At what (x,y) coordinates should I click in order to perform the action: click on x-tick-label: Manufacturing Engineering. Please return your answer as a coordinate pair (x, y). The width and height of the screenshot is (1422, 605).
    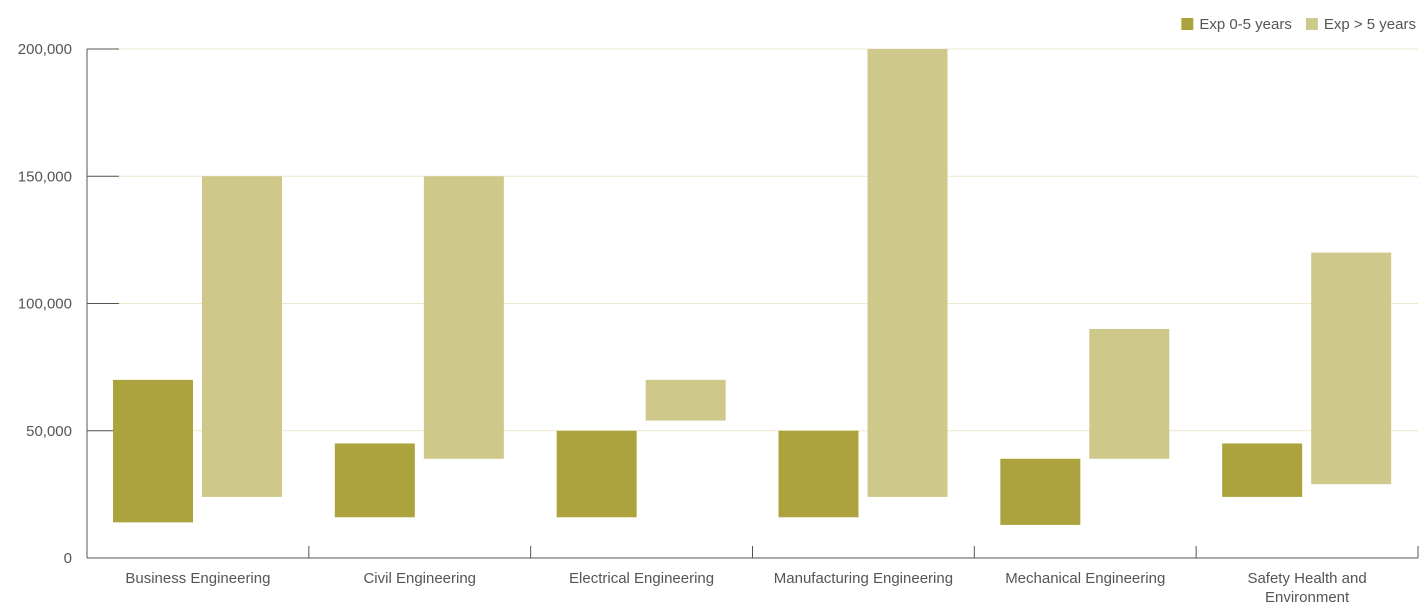
    Looking at the image, I should click on (863, 578).